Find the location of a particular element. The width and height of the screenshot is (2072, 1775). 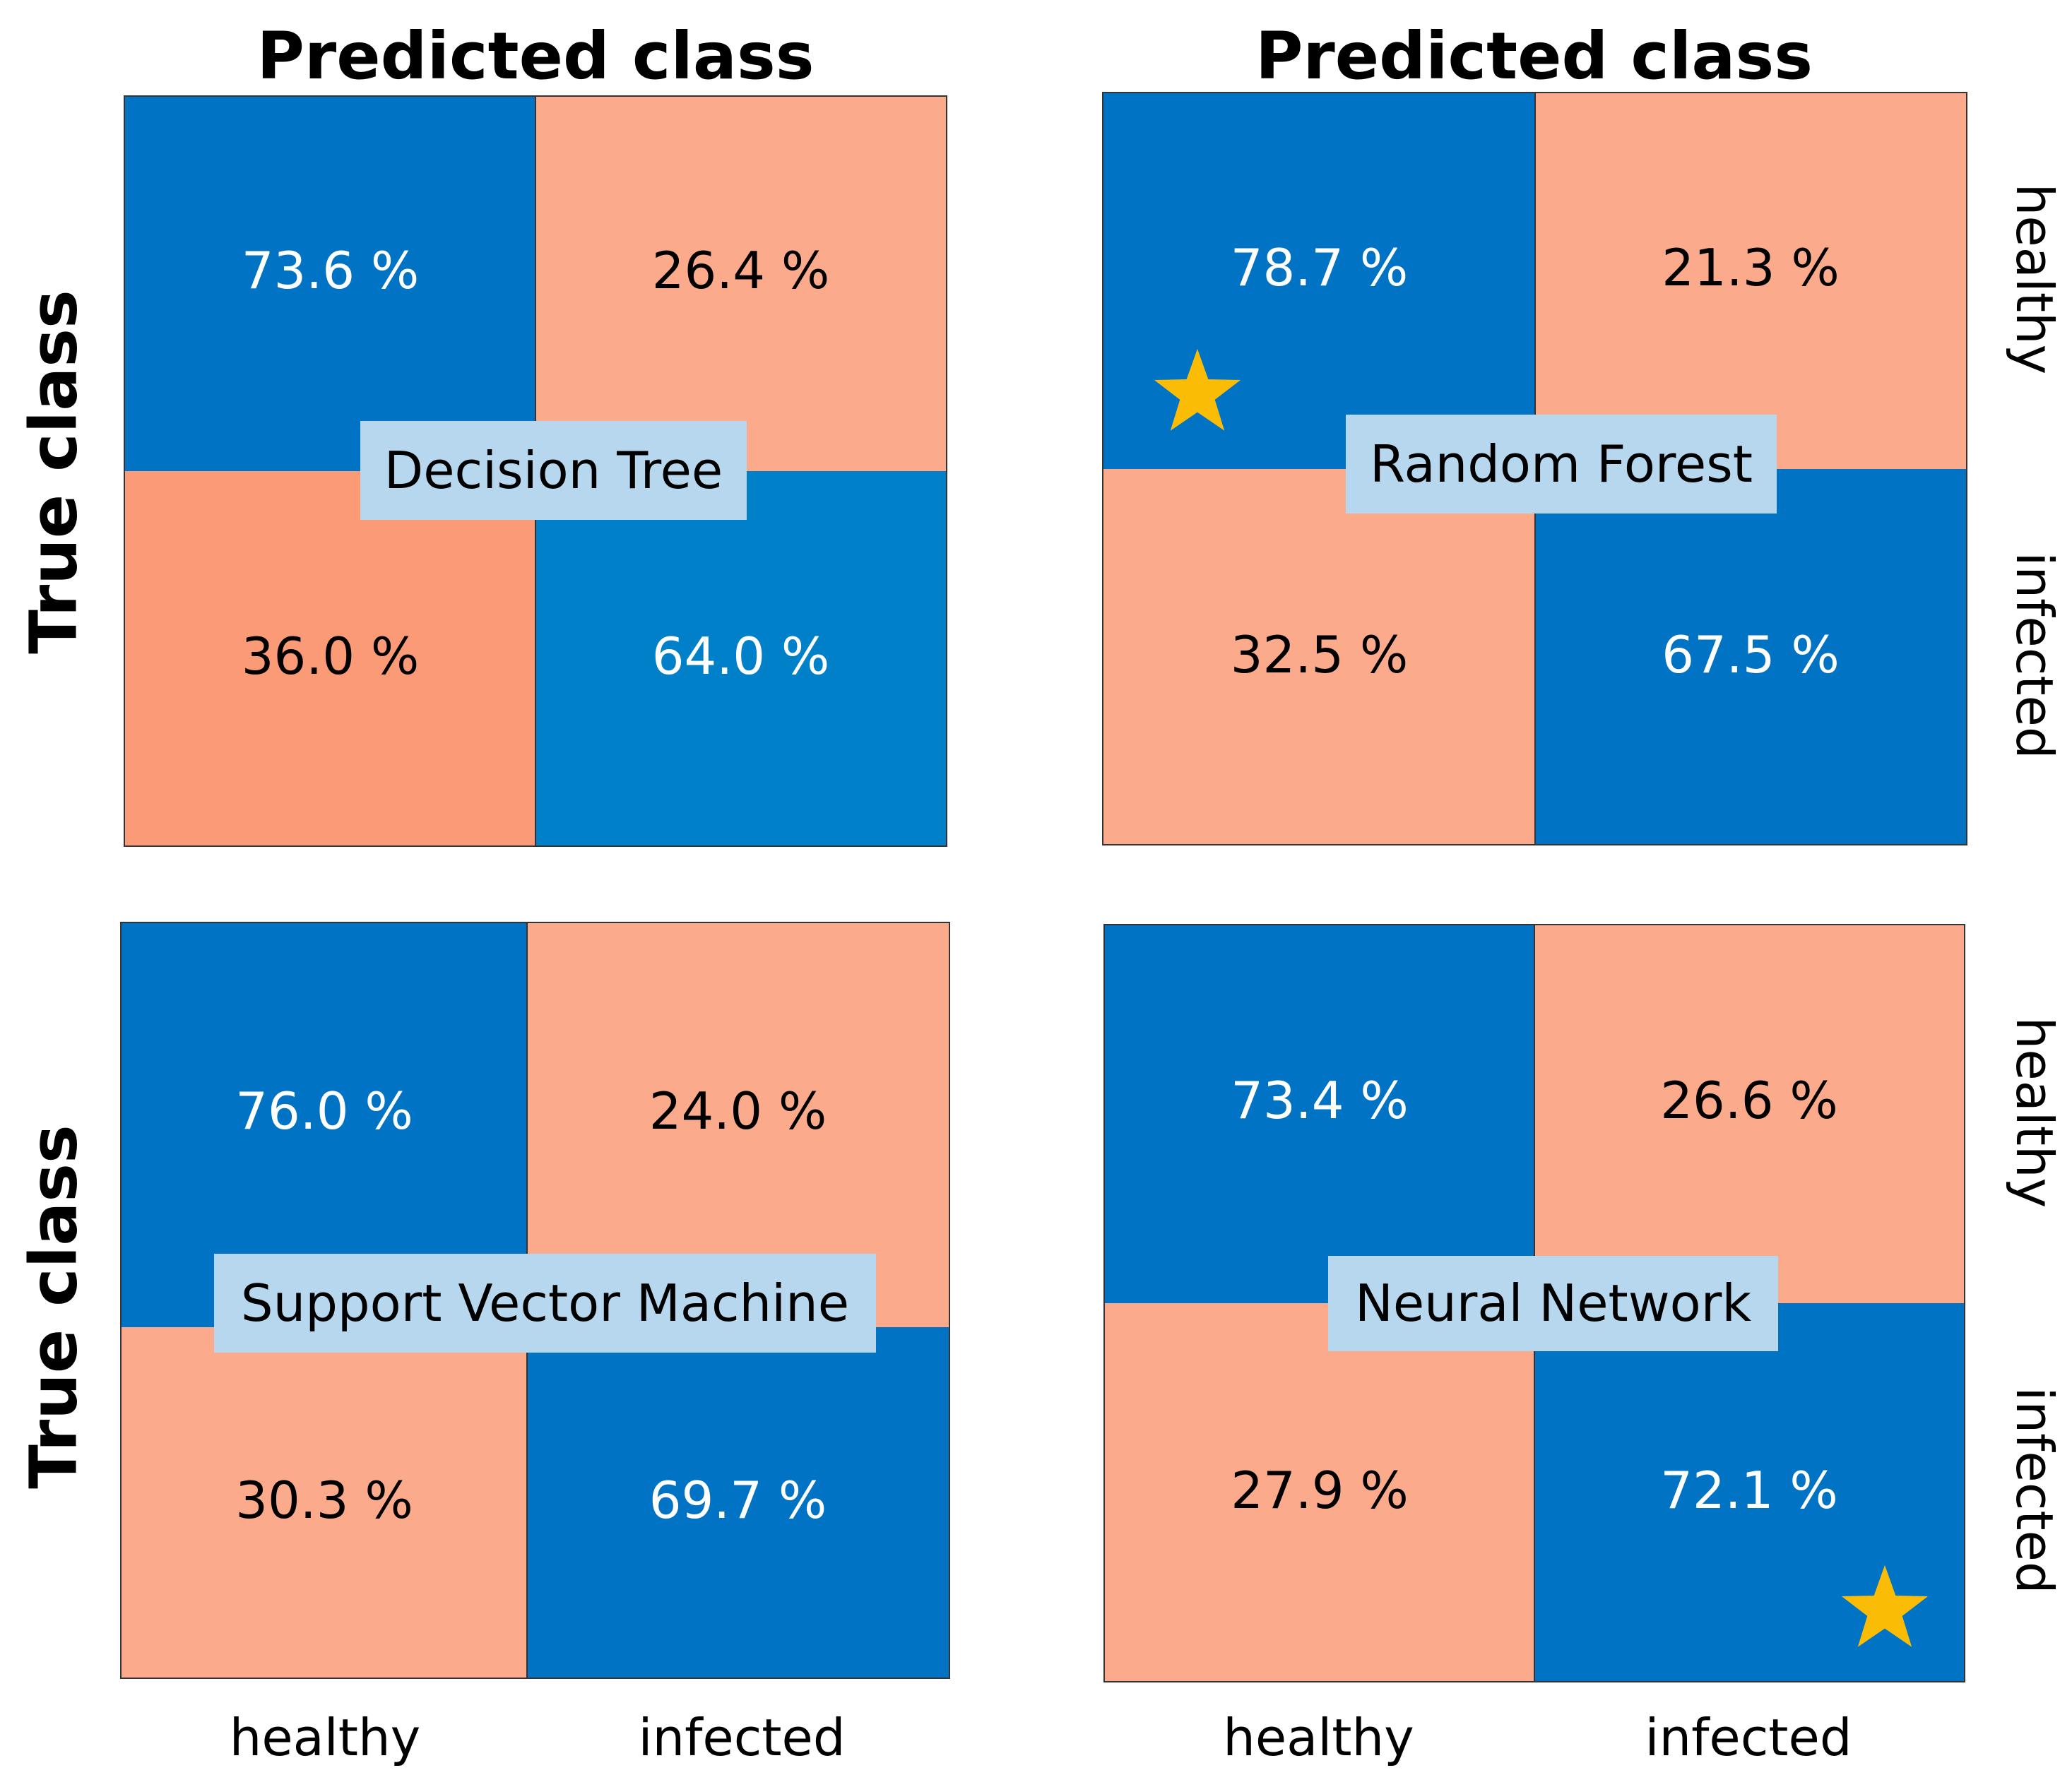

cell-neural-network-healthy-healthy: 73.4 % is located at coordinates (1319, 1114).